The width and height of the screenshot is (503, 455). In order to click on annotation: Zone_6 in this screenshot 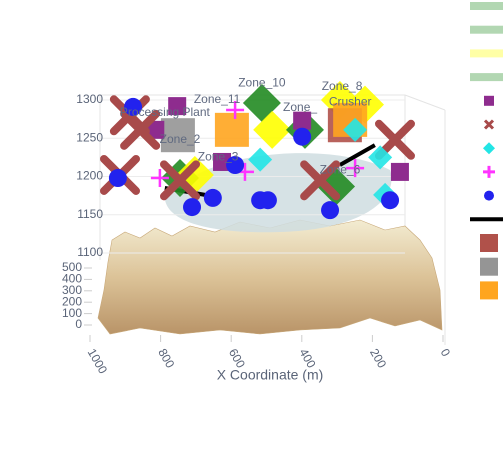, I will do `click(340, 170)`.